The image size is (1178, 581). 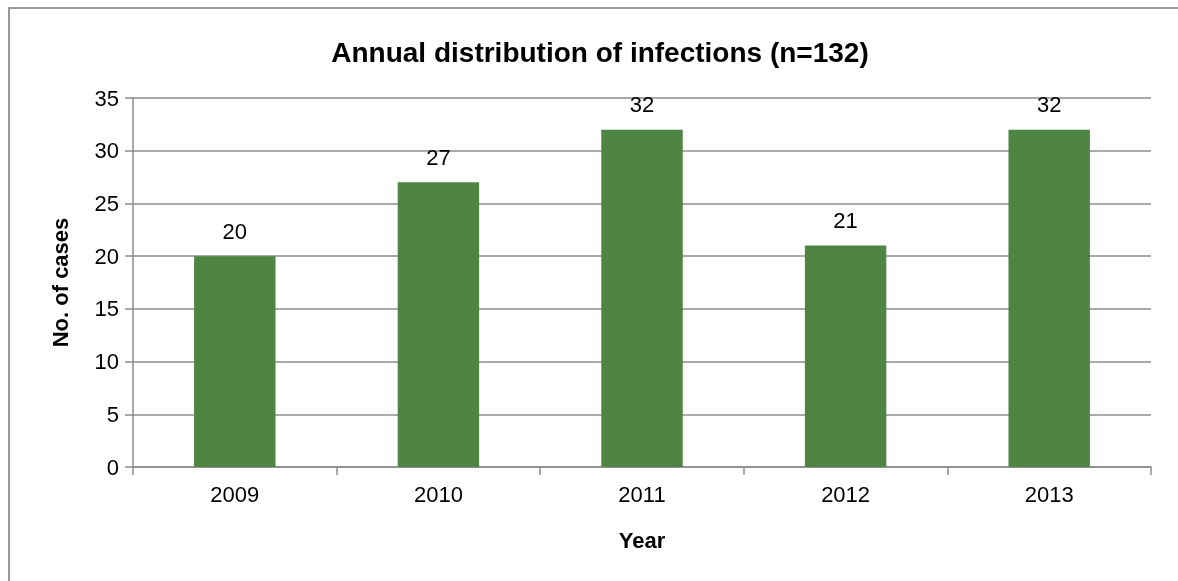 I want to click on y-tick-label: 15, so click(x=106, y=309).